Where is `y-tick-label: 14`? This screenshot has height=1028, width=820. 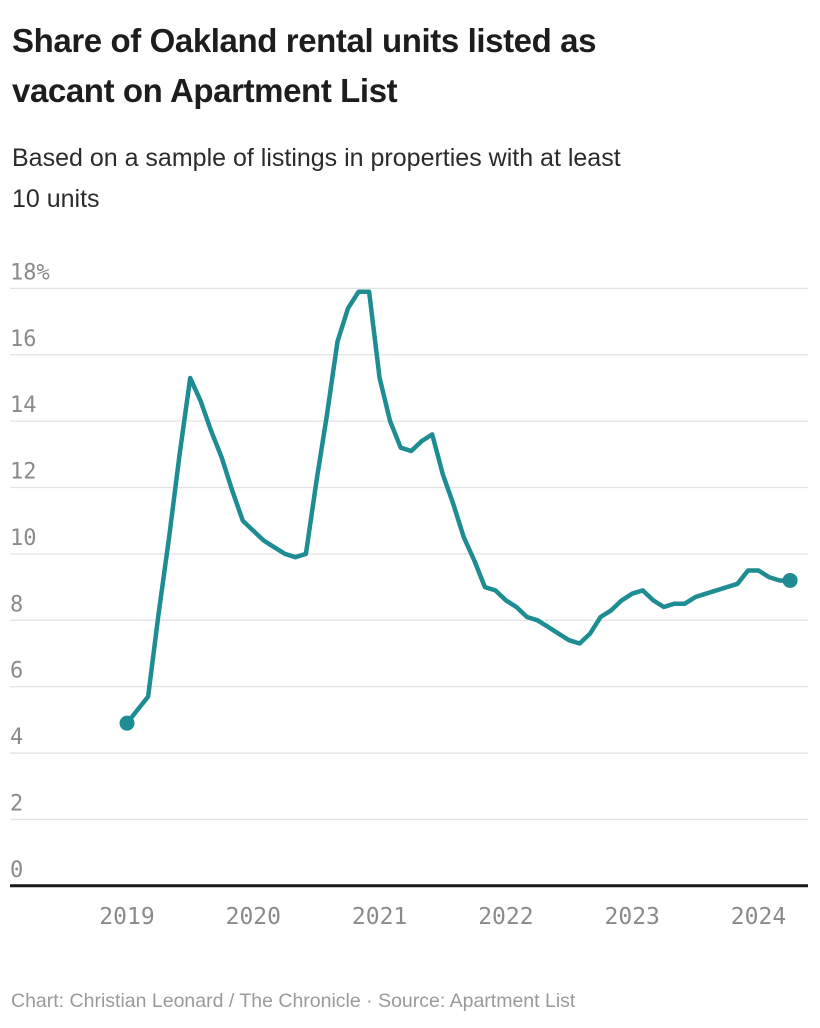 y-tick-label: 14 is located at coordinates (23, 405).